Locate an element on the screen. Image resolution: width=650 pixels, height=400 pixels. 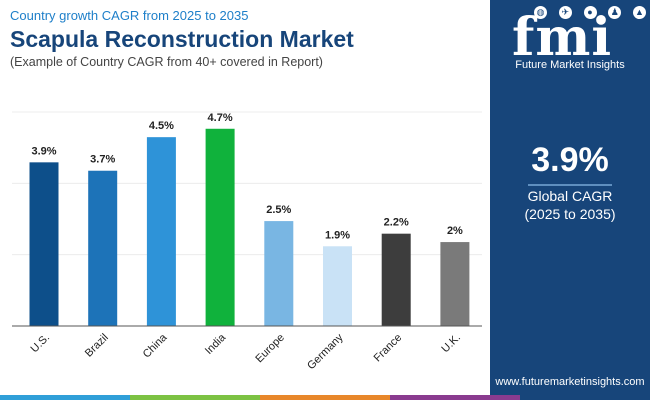
bulb-icon: ● is located at coordinates (590, 12).